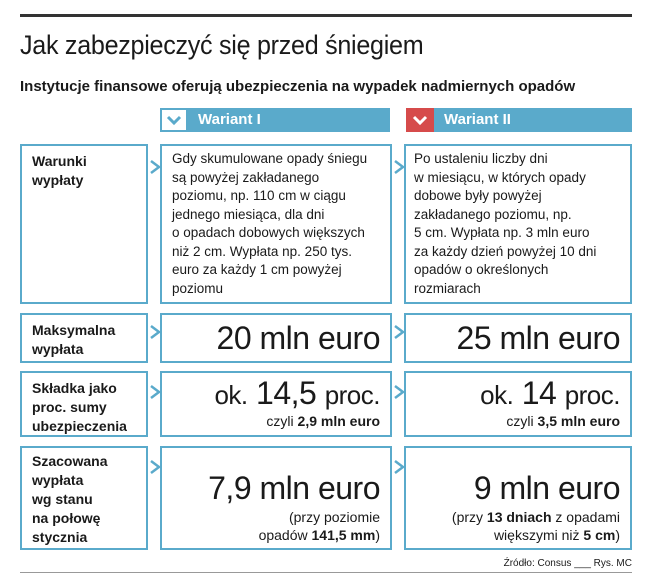 Image resolution: width=650 pixels, height=583 pixels. Describe the element at coordinates (198, 288) in the screenshot. I see `text-line: poziomu` at that location.